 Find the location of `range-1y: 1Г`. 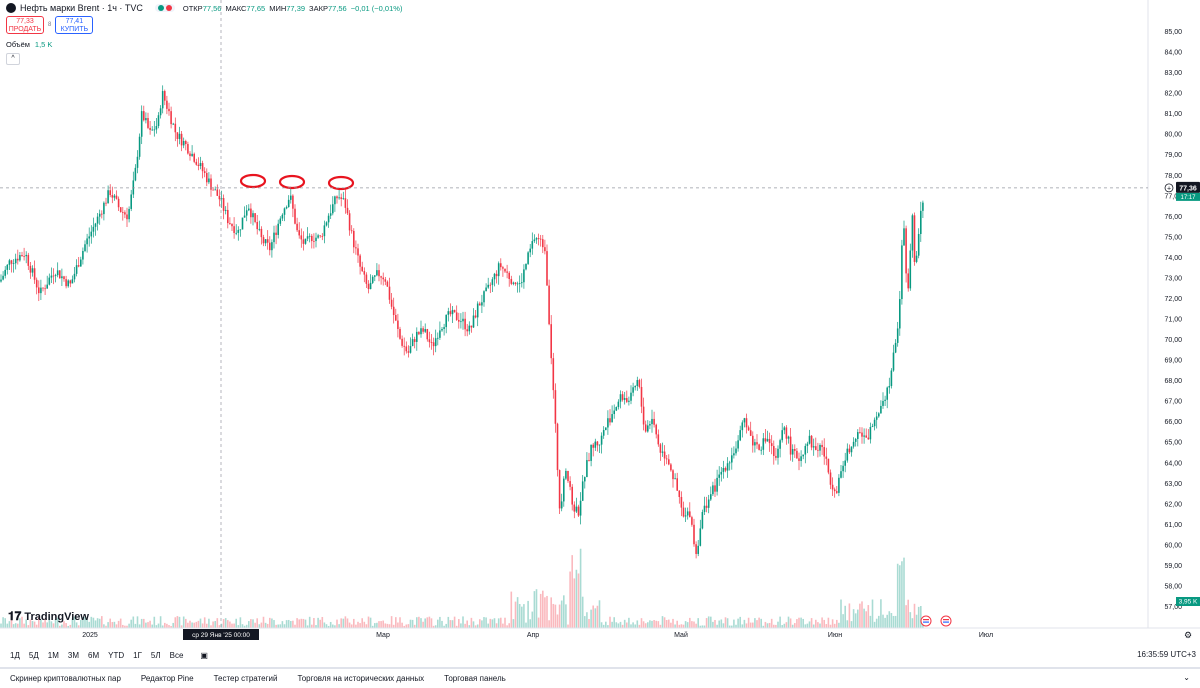

range-1y: 1Г is located at coordinates (137, 655).